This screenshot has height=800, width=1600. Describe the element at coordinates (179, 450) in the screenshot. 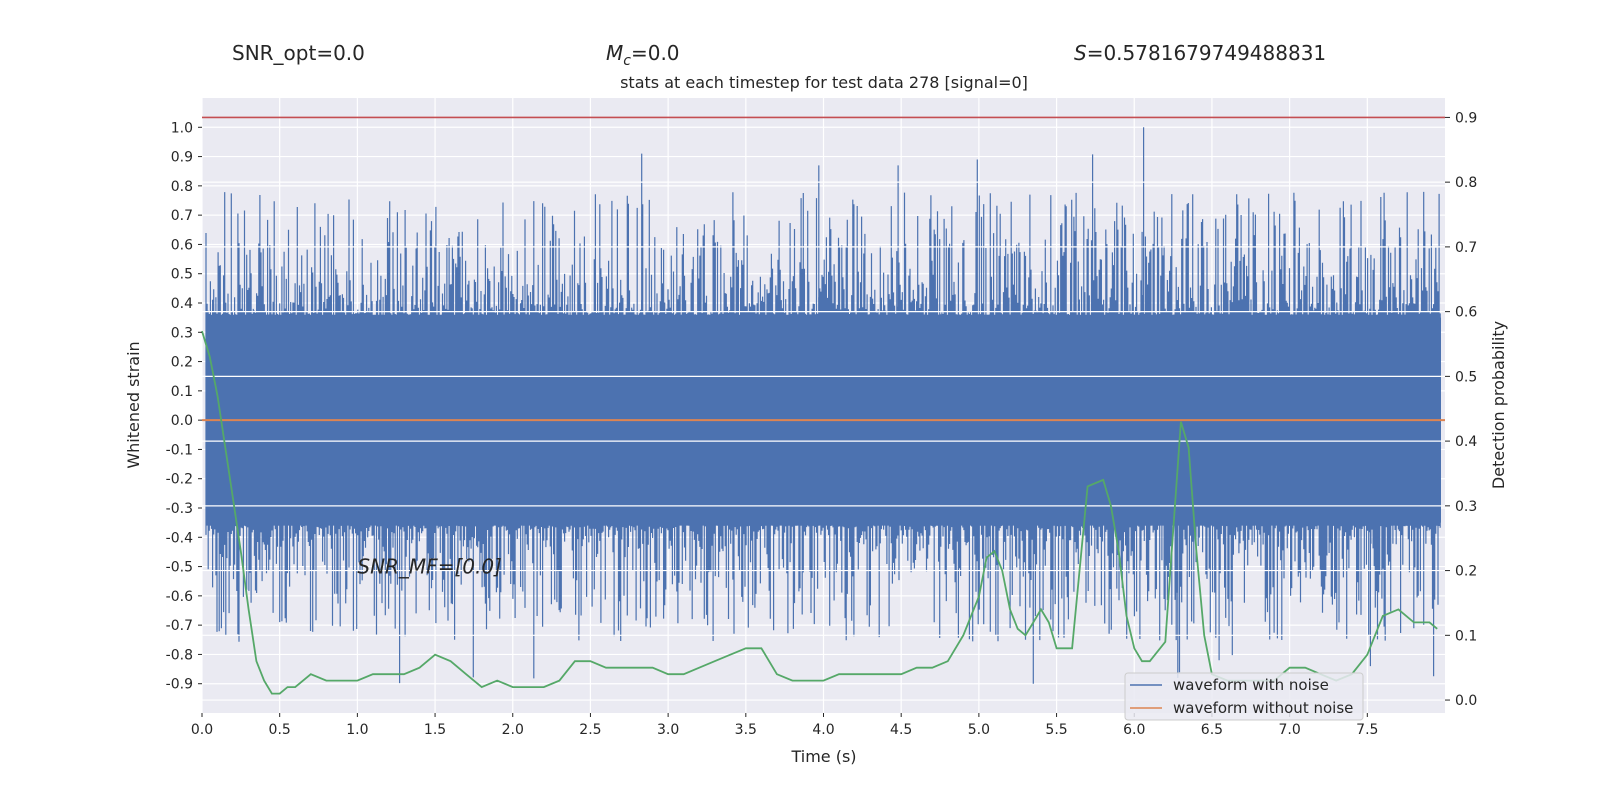

I see `y-tick-label: -0.1` at that location.